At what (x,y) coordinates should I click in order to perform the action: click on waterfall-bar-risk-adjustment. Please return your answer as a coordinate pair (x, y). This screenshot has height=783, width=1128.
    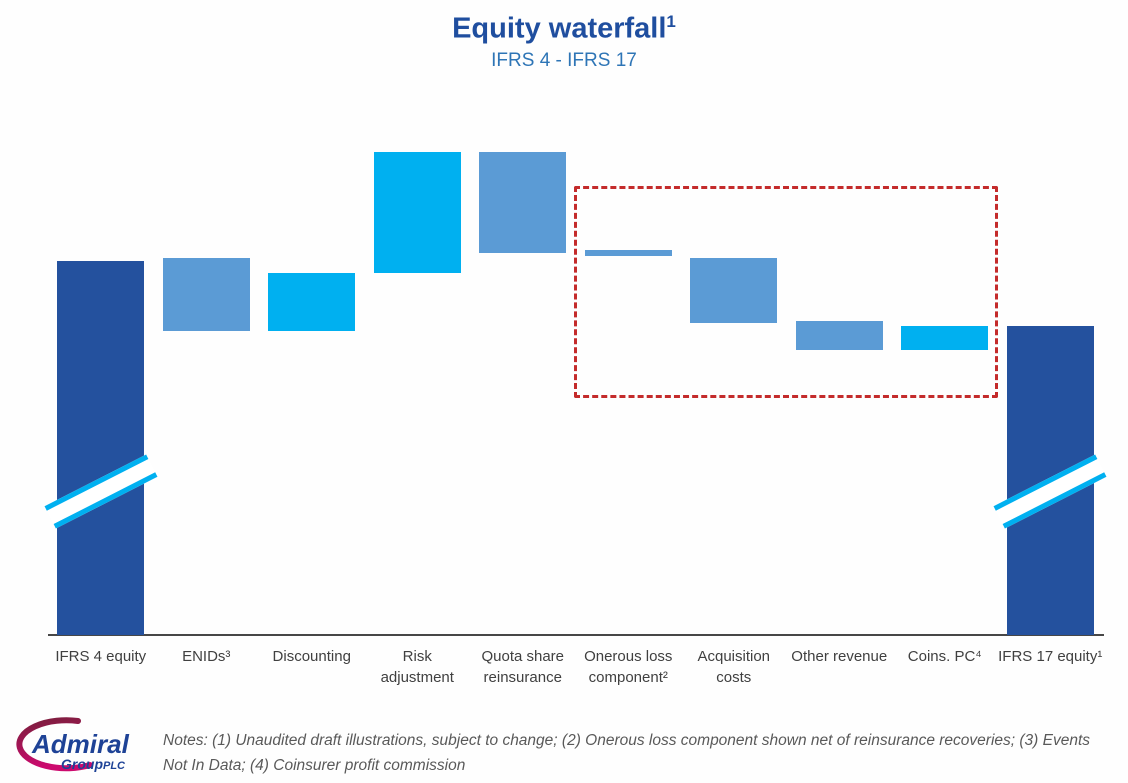
    Looking at the image, I should click on (417, 212).